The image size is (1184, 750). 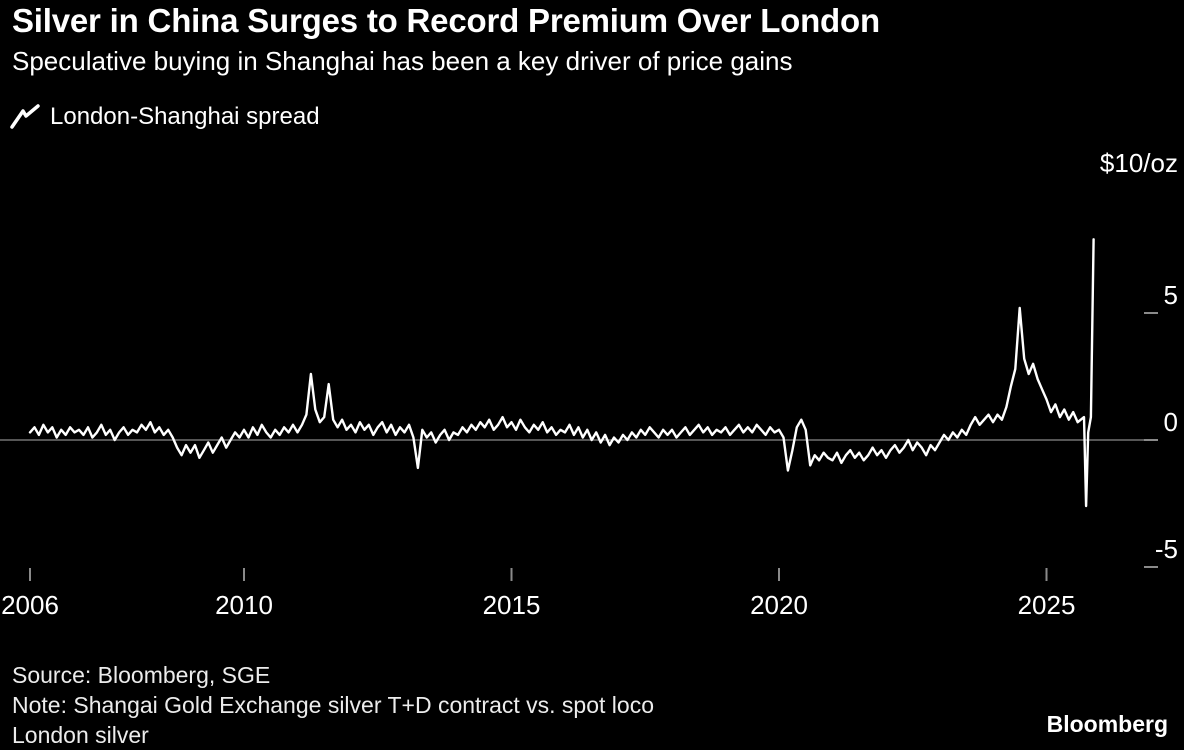 I want to click on y-axis-unit-label: $10/oz, so click(x=1139, y=163).